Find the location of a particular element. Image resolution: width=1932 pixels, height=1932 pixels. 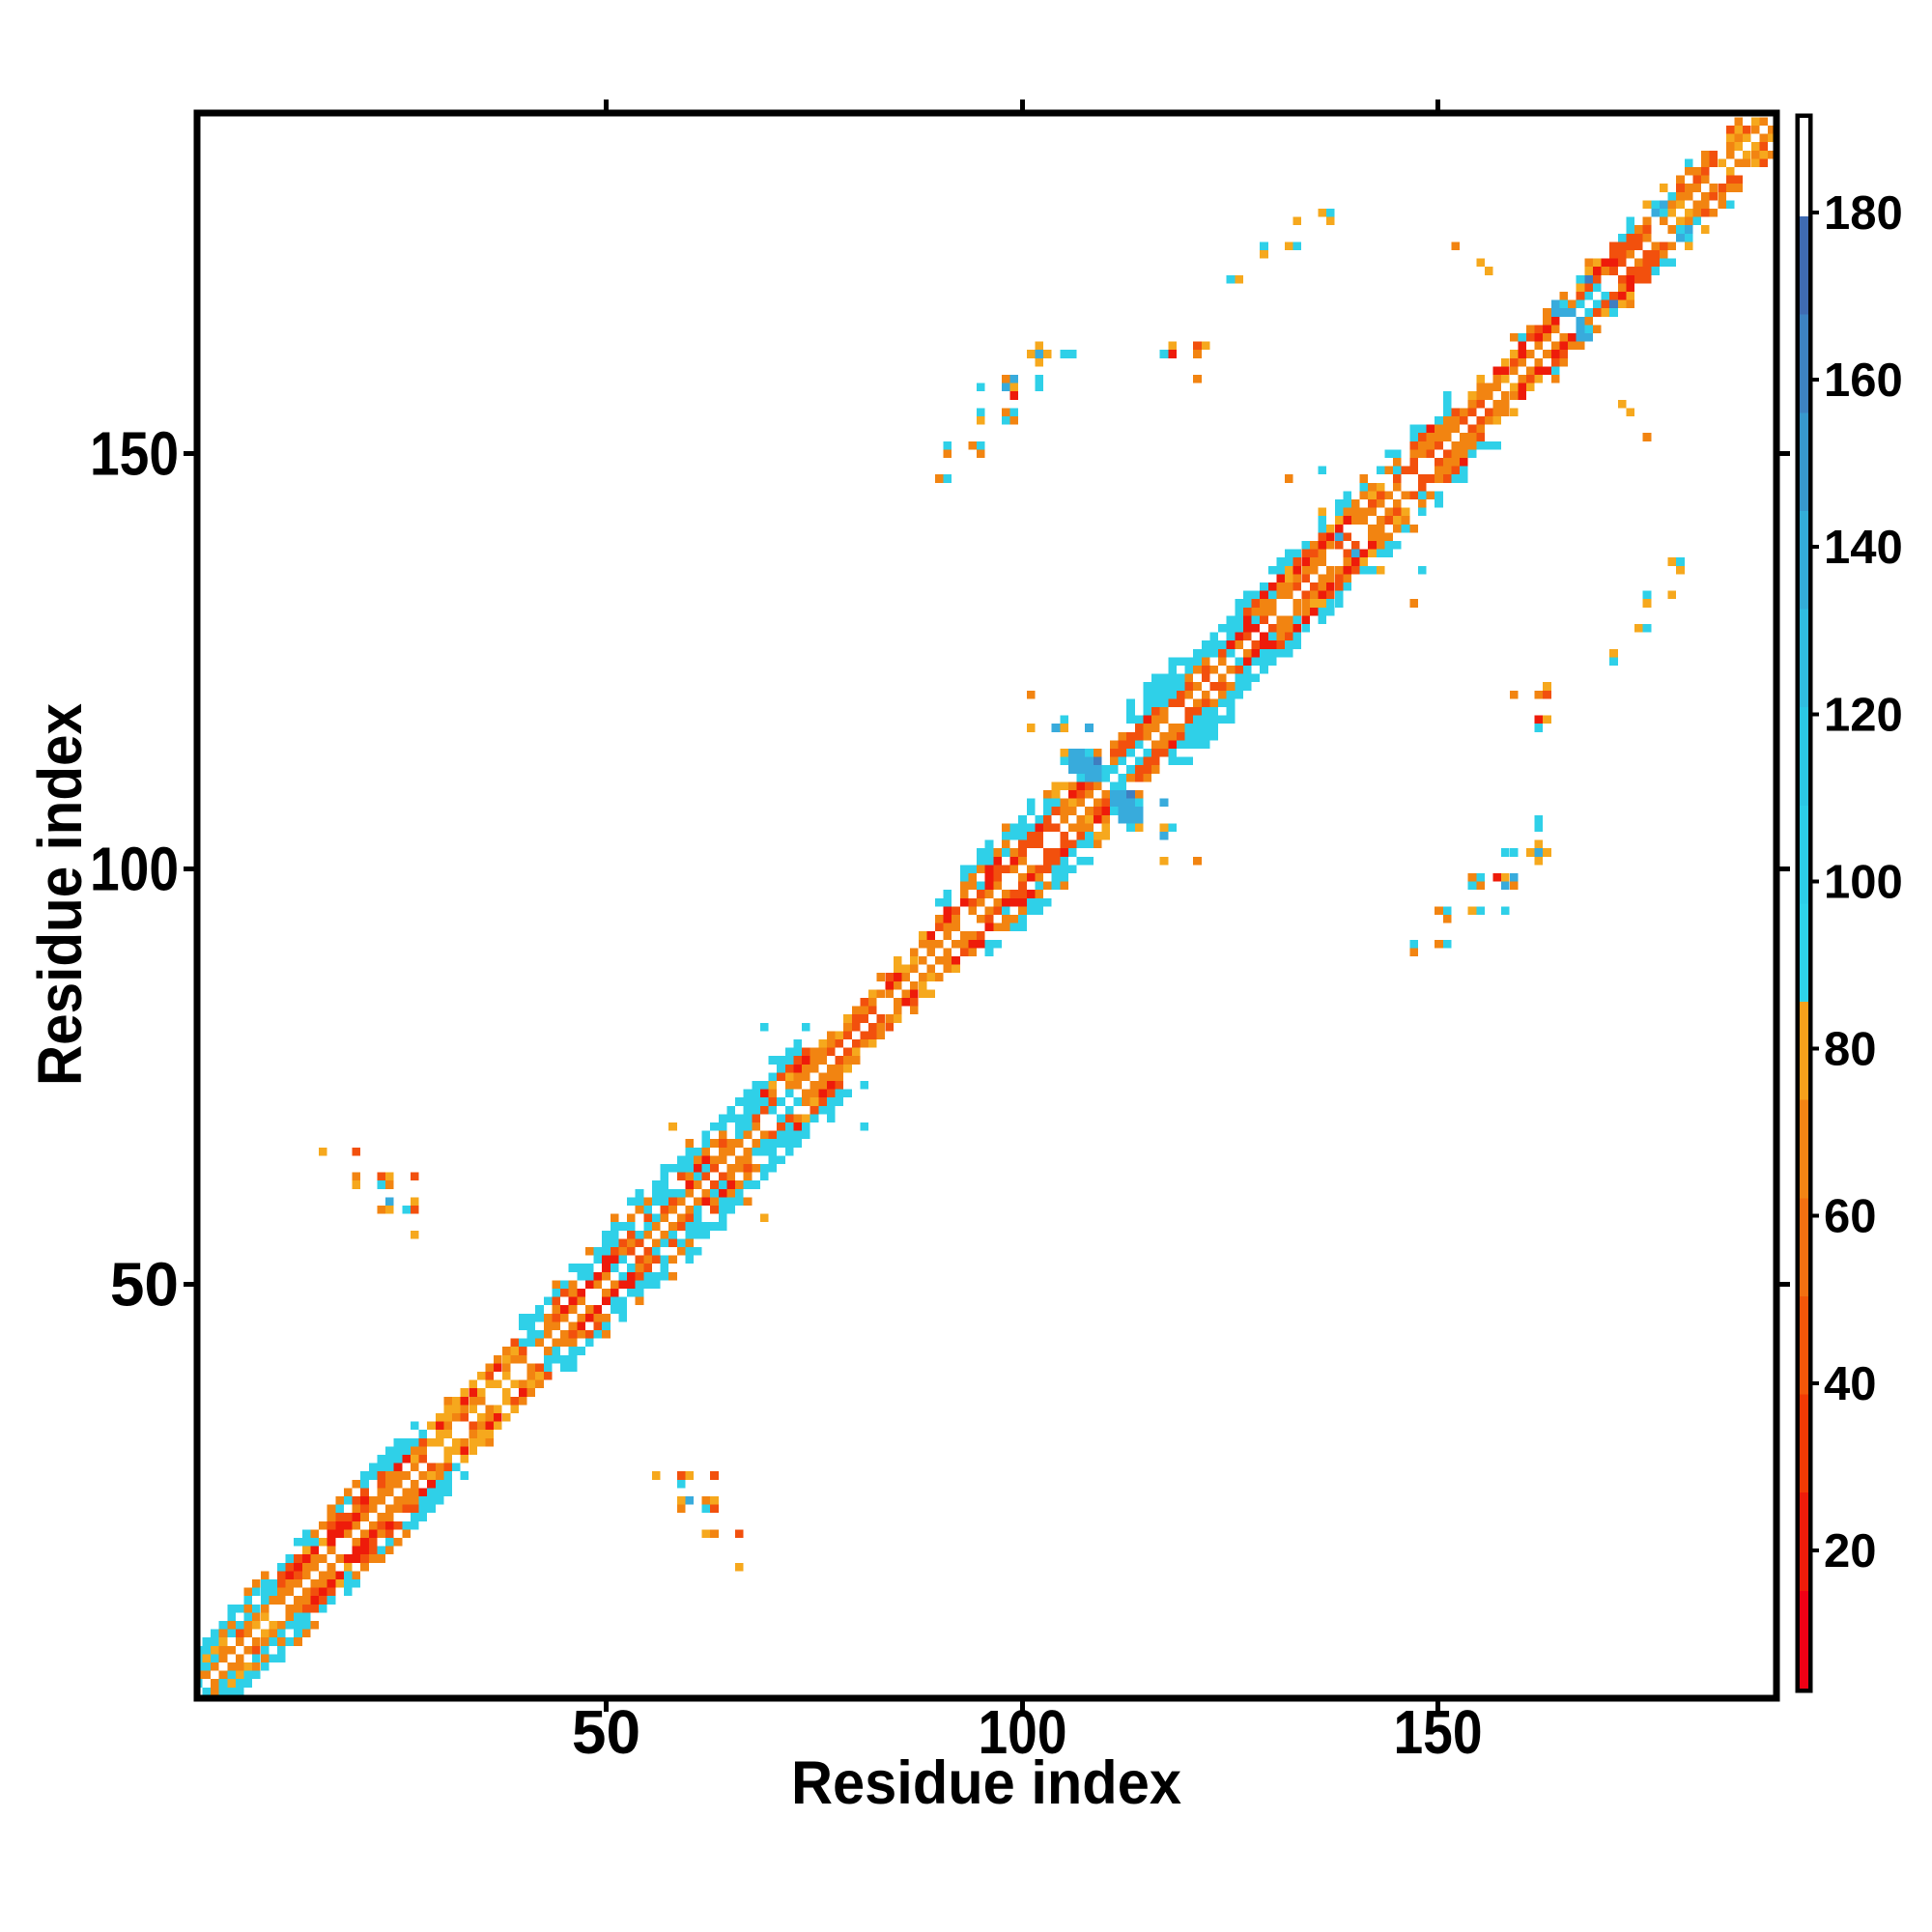

svg-text: 180 is located at coordinates (1863, 213).